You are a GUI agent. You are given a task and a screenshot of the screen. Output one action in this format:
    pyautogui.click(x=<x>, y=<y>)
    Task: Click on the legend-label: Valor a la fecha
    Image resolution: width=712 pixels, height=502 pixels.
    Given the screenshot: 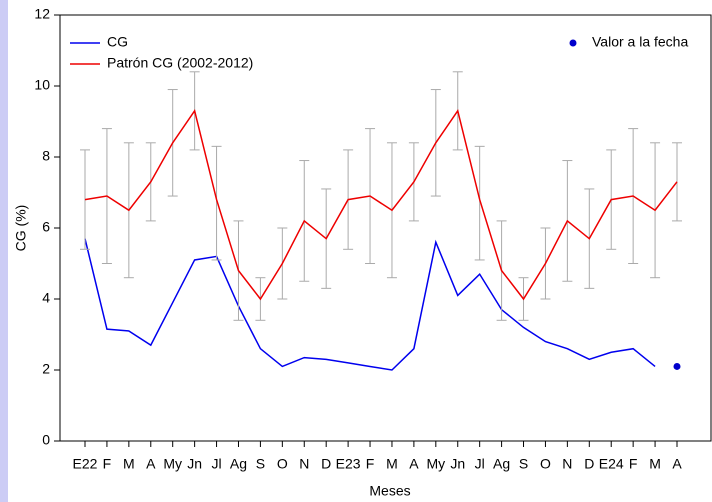 What is the action you would take?
    pyautogui.click(x=640, y=42)
    